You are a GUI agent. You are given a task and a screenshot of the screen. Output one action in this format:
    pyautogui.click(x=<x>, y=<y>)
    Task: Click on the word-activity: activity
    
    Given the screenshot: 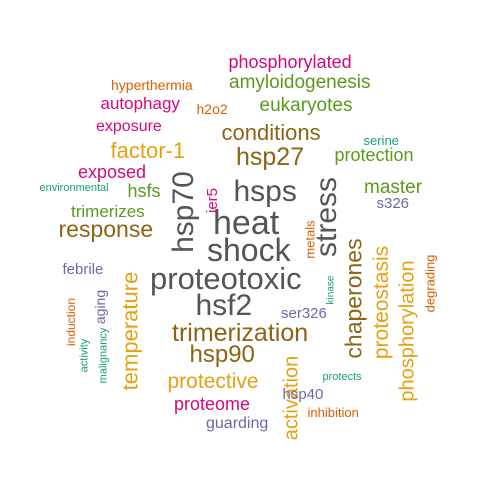 What is the action you would take?
    pyautogui.click(x=84, y=355)
    